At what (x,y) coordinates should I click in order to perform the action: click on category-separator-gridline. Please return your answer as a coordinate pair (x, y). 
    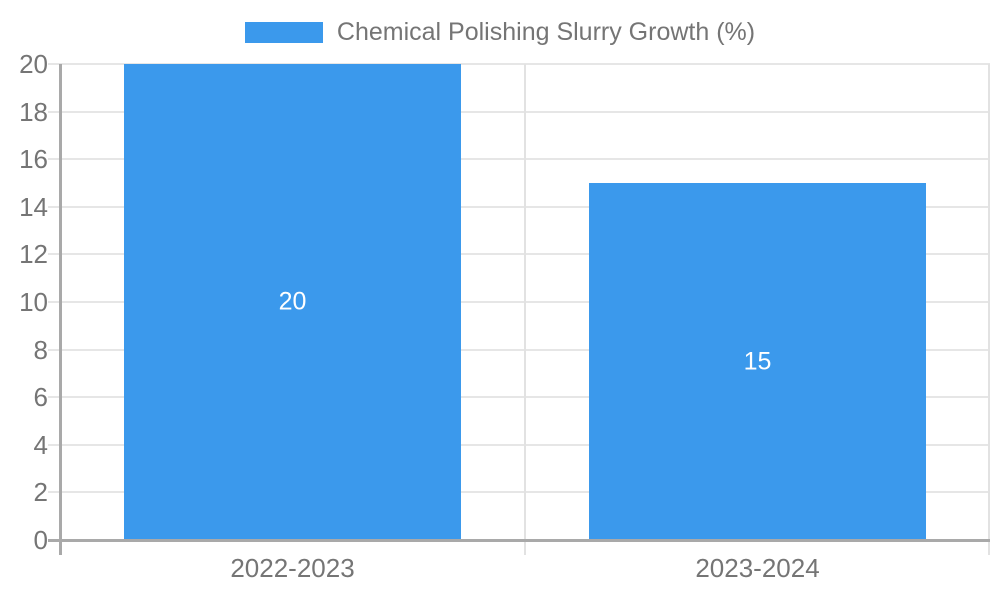
    Looking at the image, I should click on (525, 309).